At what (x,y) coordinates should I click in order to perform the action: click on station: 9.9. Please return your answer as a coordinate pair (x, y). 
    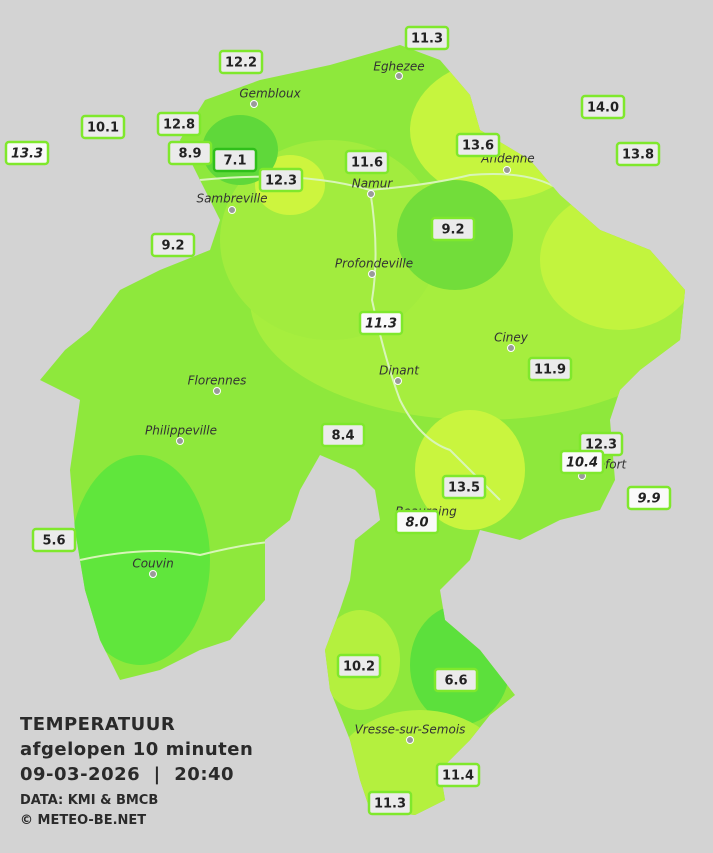
    Looking at the image, I should click on (649, 498).